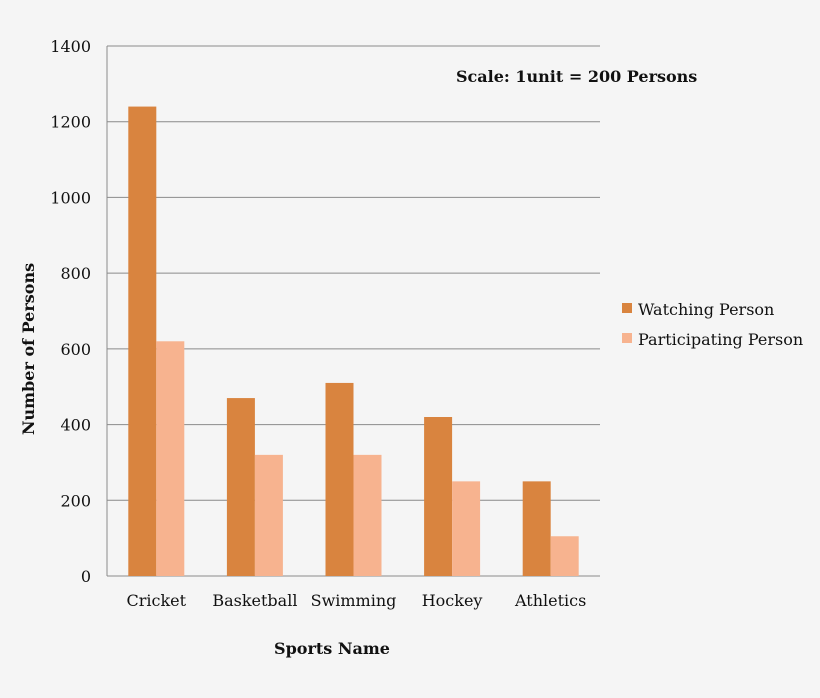 Image resolution: width=820 pixels, height=698 pixels. Describe the element at coordinates (75, 425) in the screenshot. I see `y-tick-label: 400` at that location.